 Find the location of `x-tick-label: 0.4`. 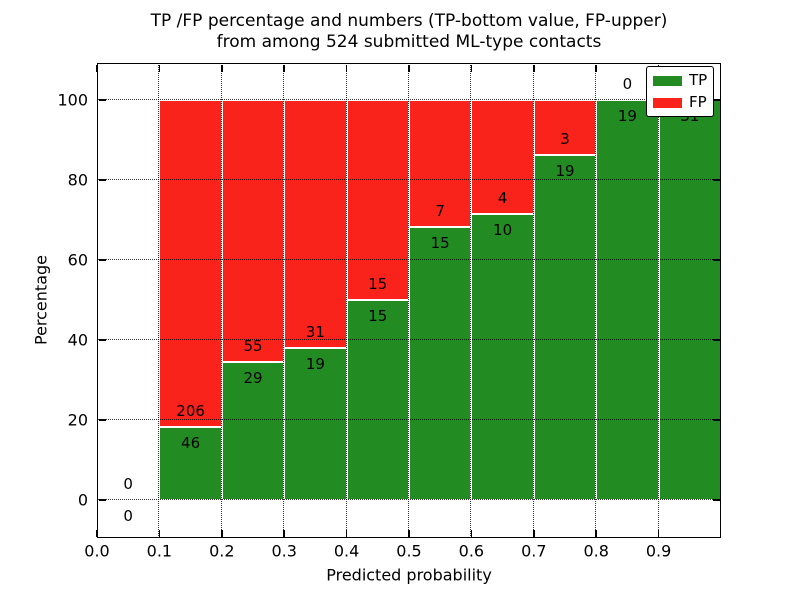

x-tick-label: 0.4 is located at coordinates (346, 551).